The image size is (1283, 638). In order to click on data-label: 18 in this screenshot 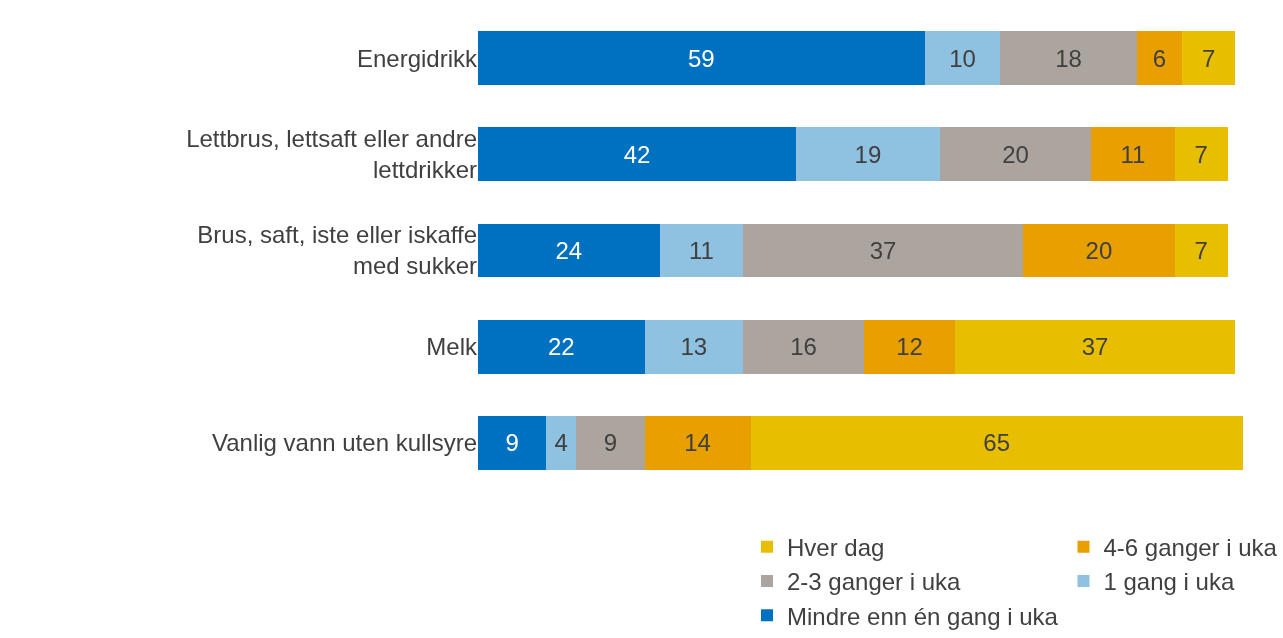, I will do `click(1068, 58)`.